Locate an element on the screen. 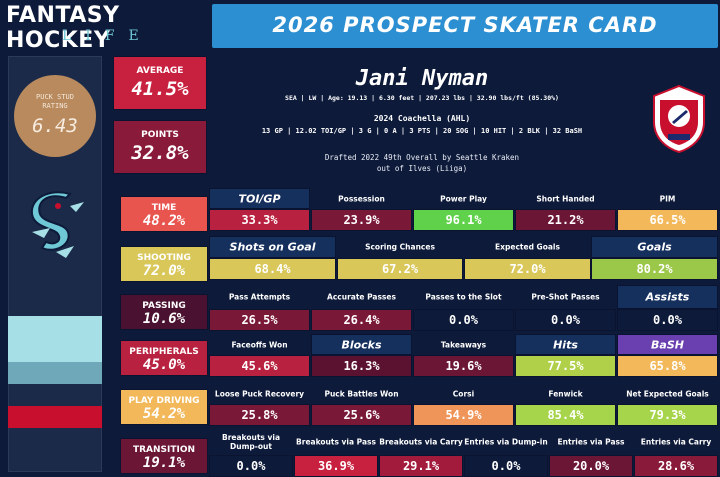  stat-header-power-play: Power Play is located at coordinates (463, 198).